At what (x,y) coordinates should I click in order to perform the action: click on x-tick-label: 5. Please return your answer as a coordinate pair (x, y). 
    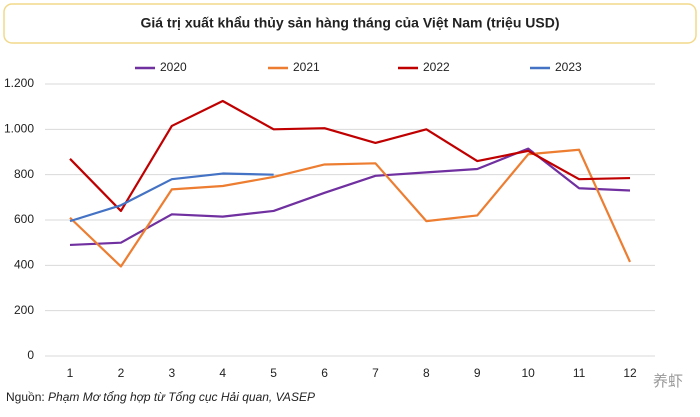
    Looking at the image, I should click on (273, 373).